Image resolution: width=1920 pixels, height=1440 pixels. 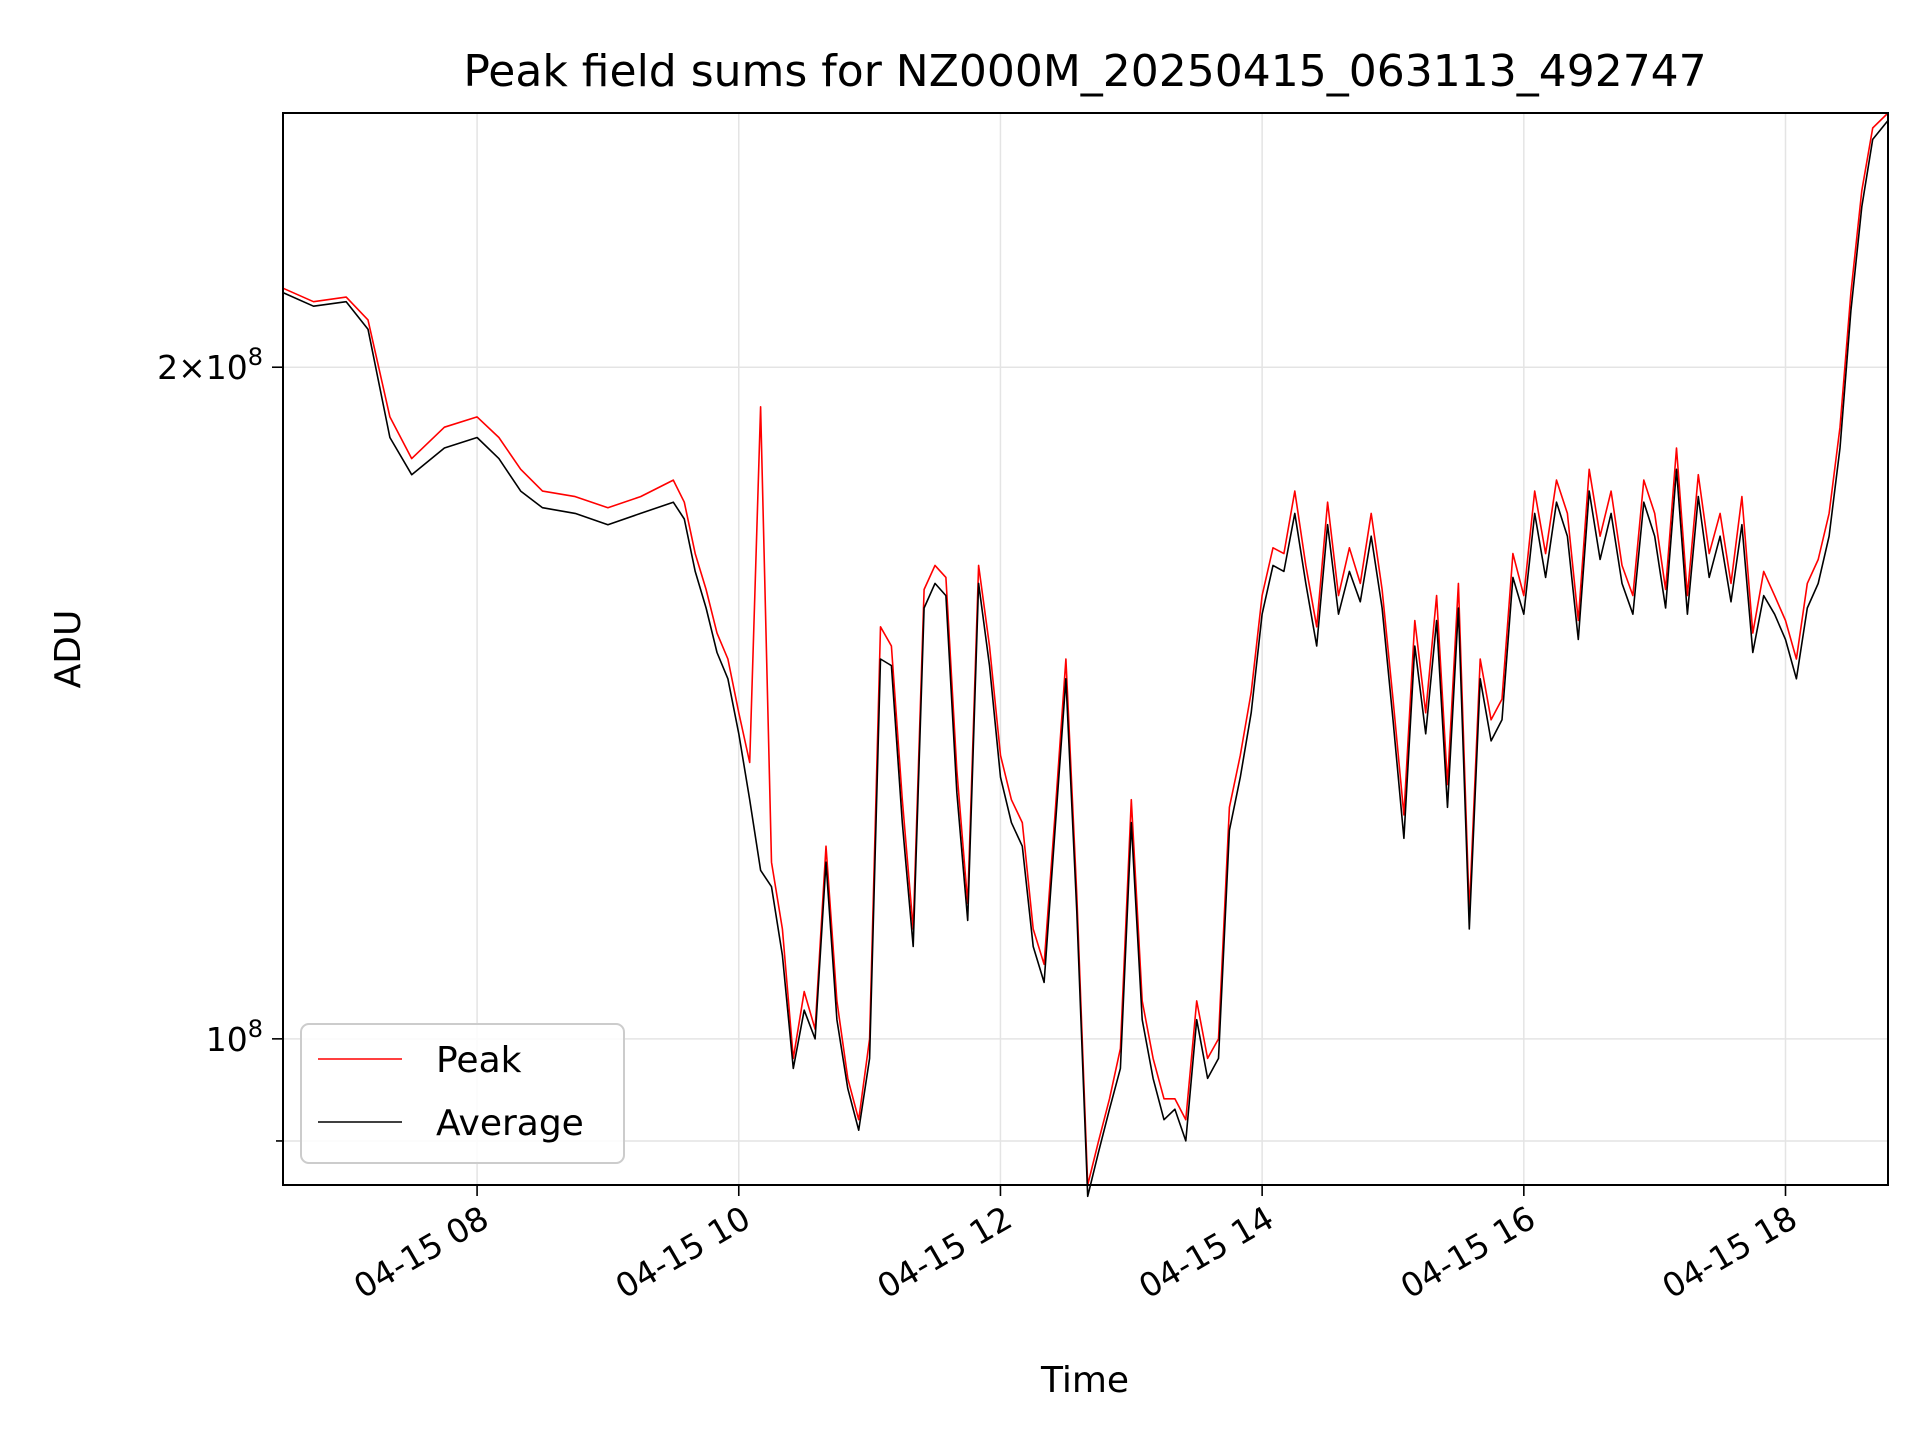 I want to click on x-axis-label: Time, so click(x=1084, y=1380).